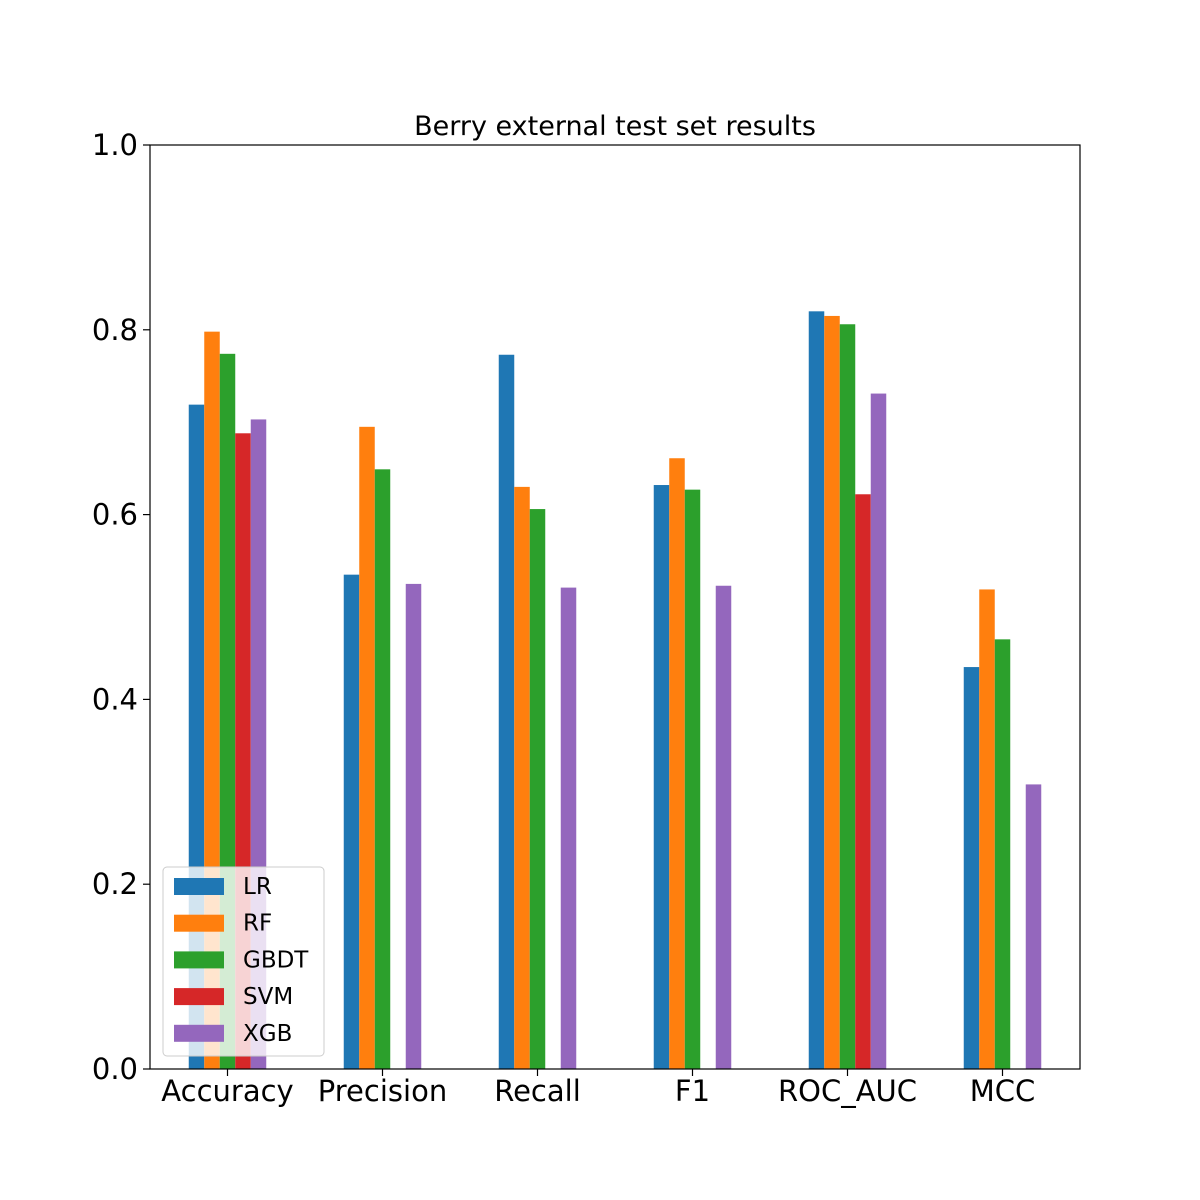 This screenshot has height=1200, width=1200. What do you see at coordinates (506, 711) in the screenshot?
I see `bar-lr-recall` at bounding box center [506, 711].